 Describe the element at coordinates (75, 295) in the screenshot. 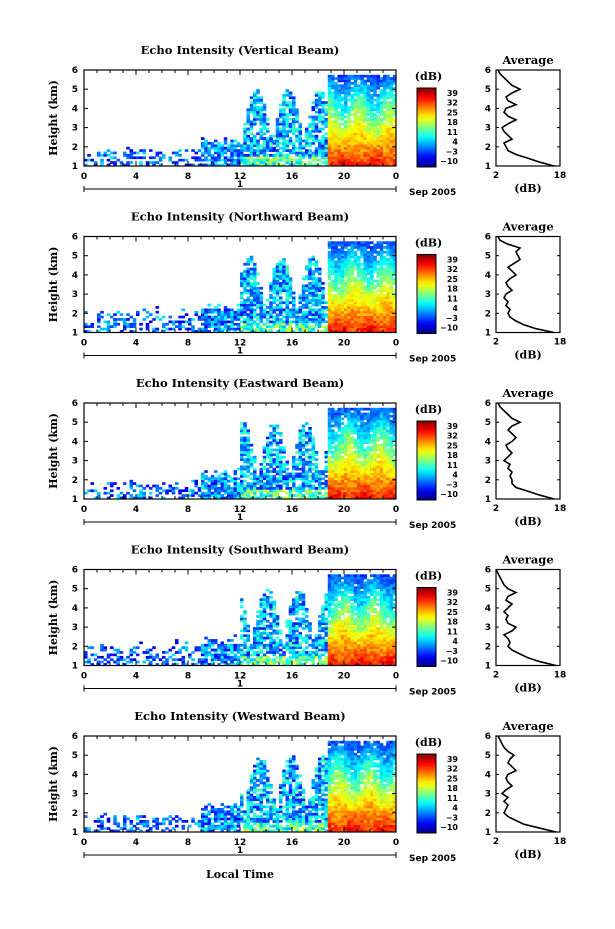

I see `y-tick-label: 3` at that location.